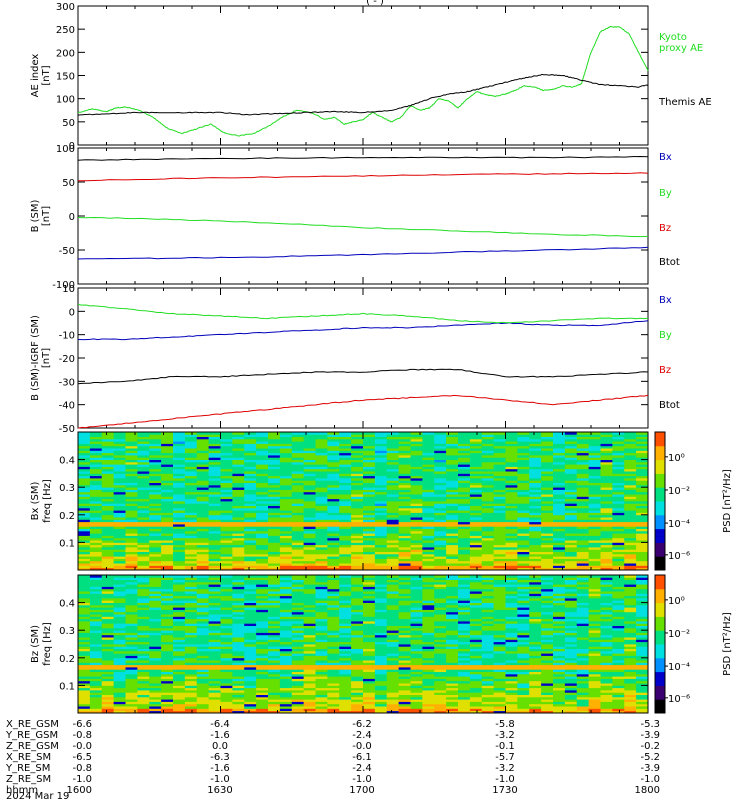 This screenshot has height=800, width=750. What do you see at coordinates (660, 484) in the screenshot?
I see `colorbar-segment` at bounding box center [660, 484].